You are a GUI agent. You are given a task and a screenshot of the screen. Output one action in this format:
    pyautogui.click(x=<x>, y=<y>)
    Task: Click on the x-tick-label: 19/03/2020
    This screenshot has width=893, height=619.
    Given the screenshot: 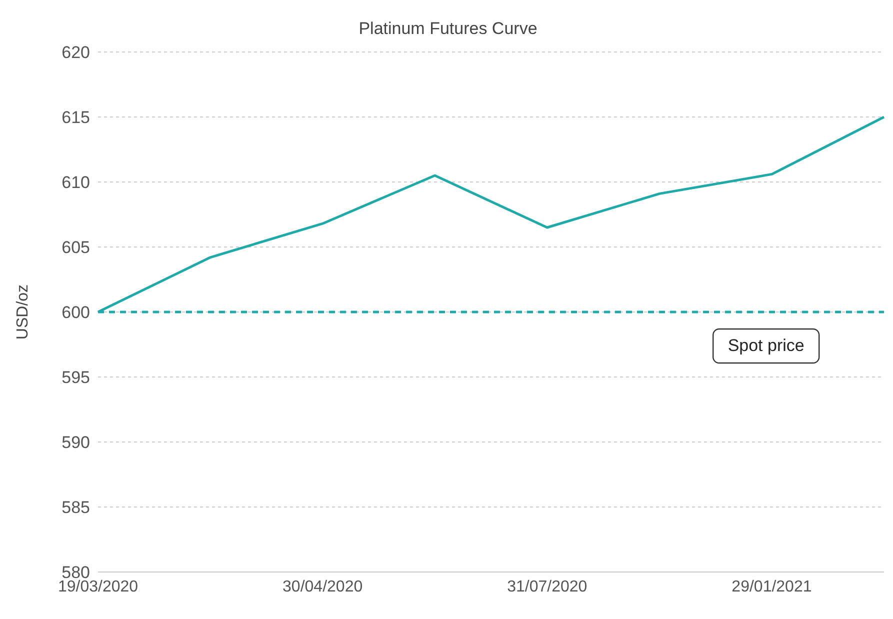 What is the action you would take?
    pyautogui.click(x=98, y=587)
    